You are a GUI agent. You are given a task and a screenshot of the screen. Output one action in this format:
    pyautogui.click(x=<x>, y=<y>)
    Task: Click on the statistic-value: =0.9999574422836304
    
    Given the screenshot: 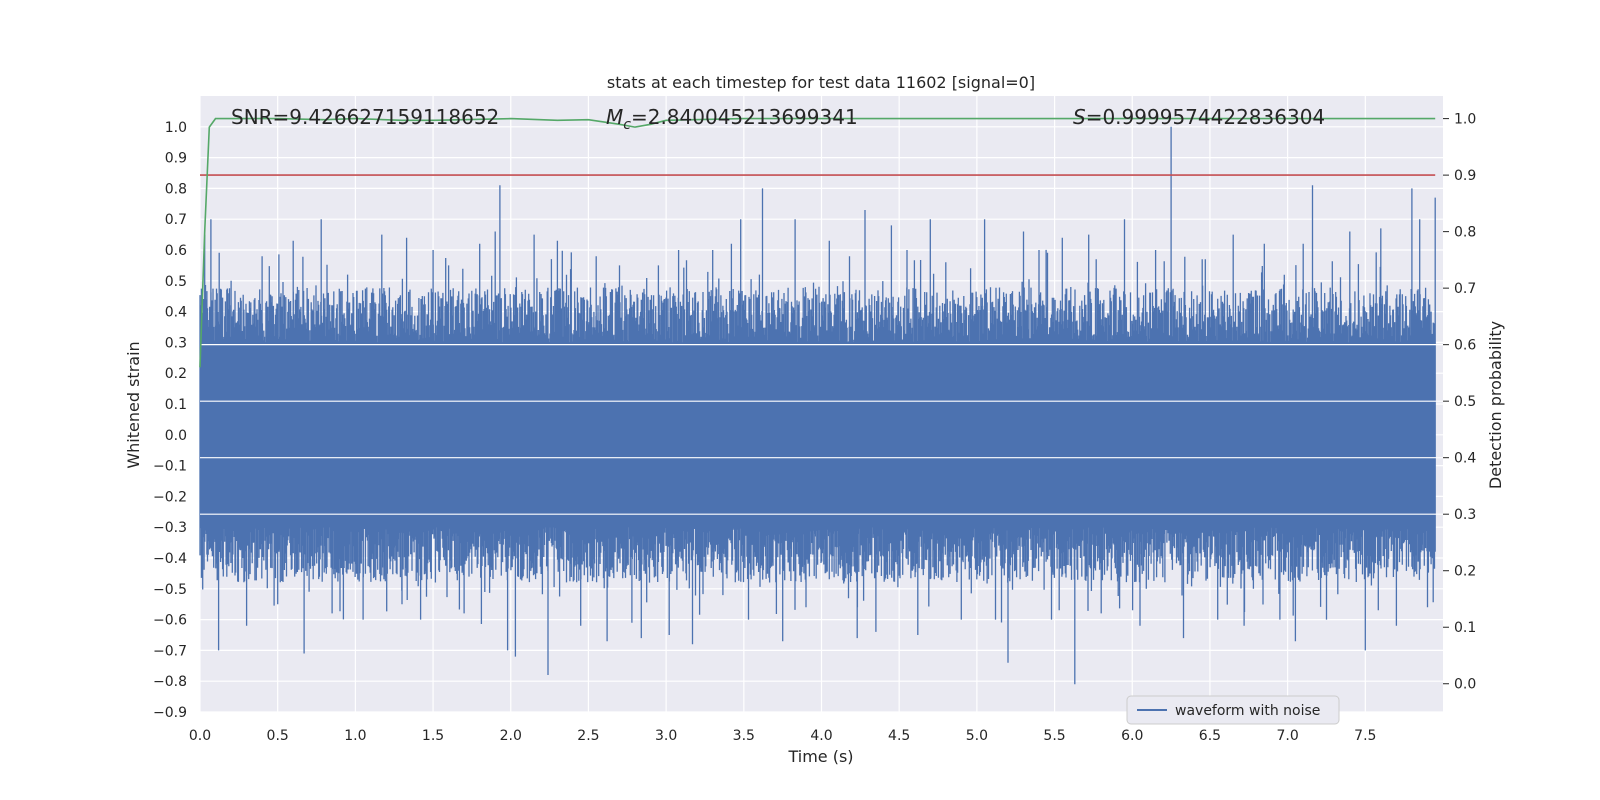 What is the action you would take?
    pyautogui.click(x=1205, y=117)
    